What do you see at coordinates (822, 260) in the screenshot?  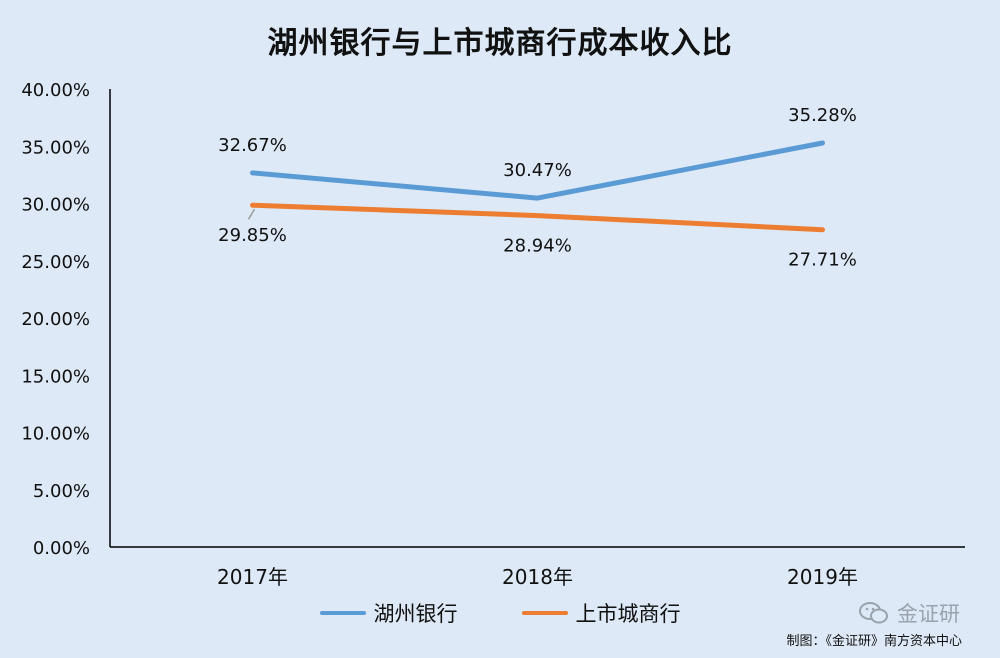 I see `data-label: 27.71%` at bounding box center [822, 260].